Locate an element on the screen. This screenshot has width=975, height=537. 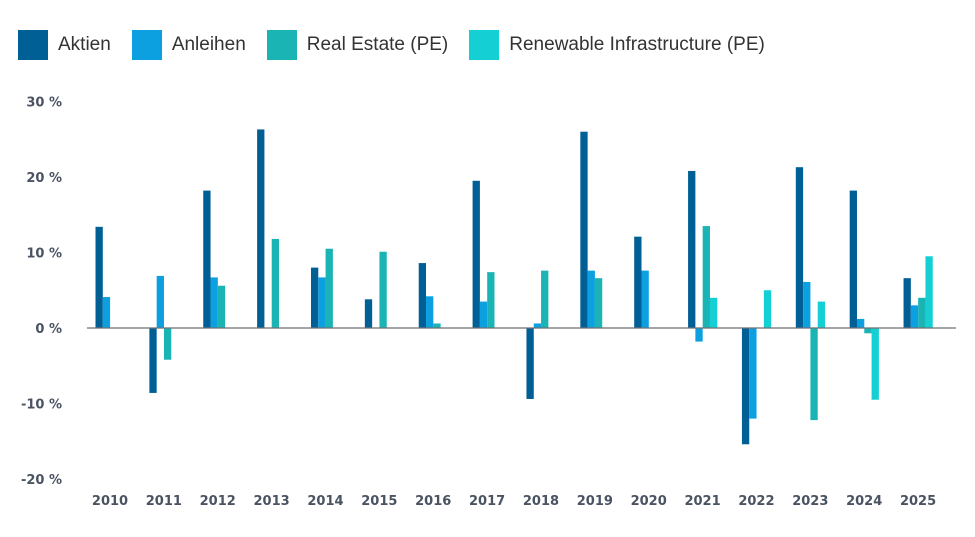
legend-item: Anleihen is located at coordinates (188, 45).